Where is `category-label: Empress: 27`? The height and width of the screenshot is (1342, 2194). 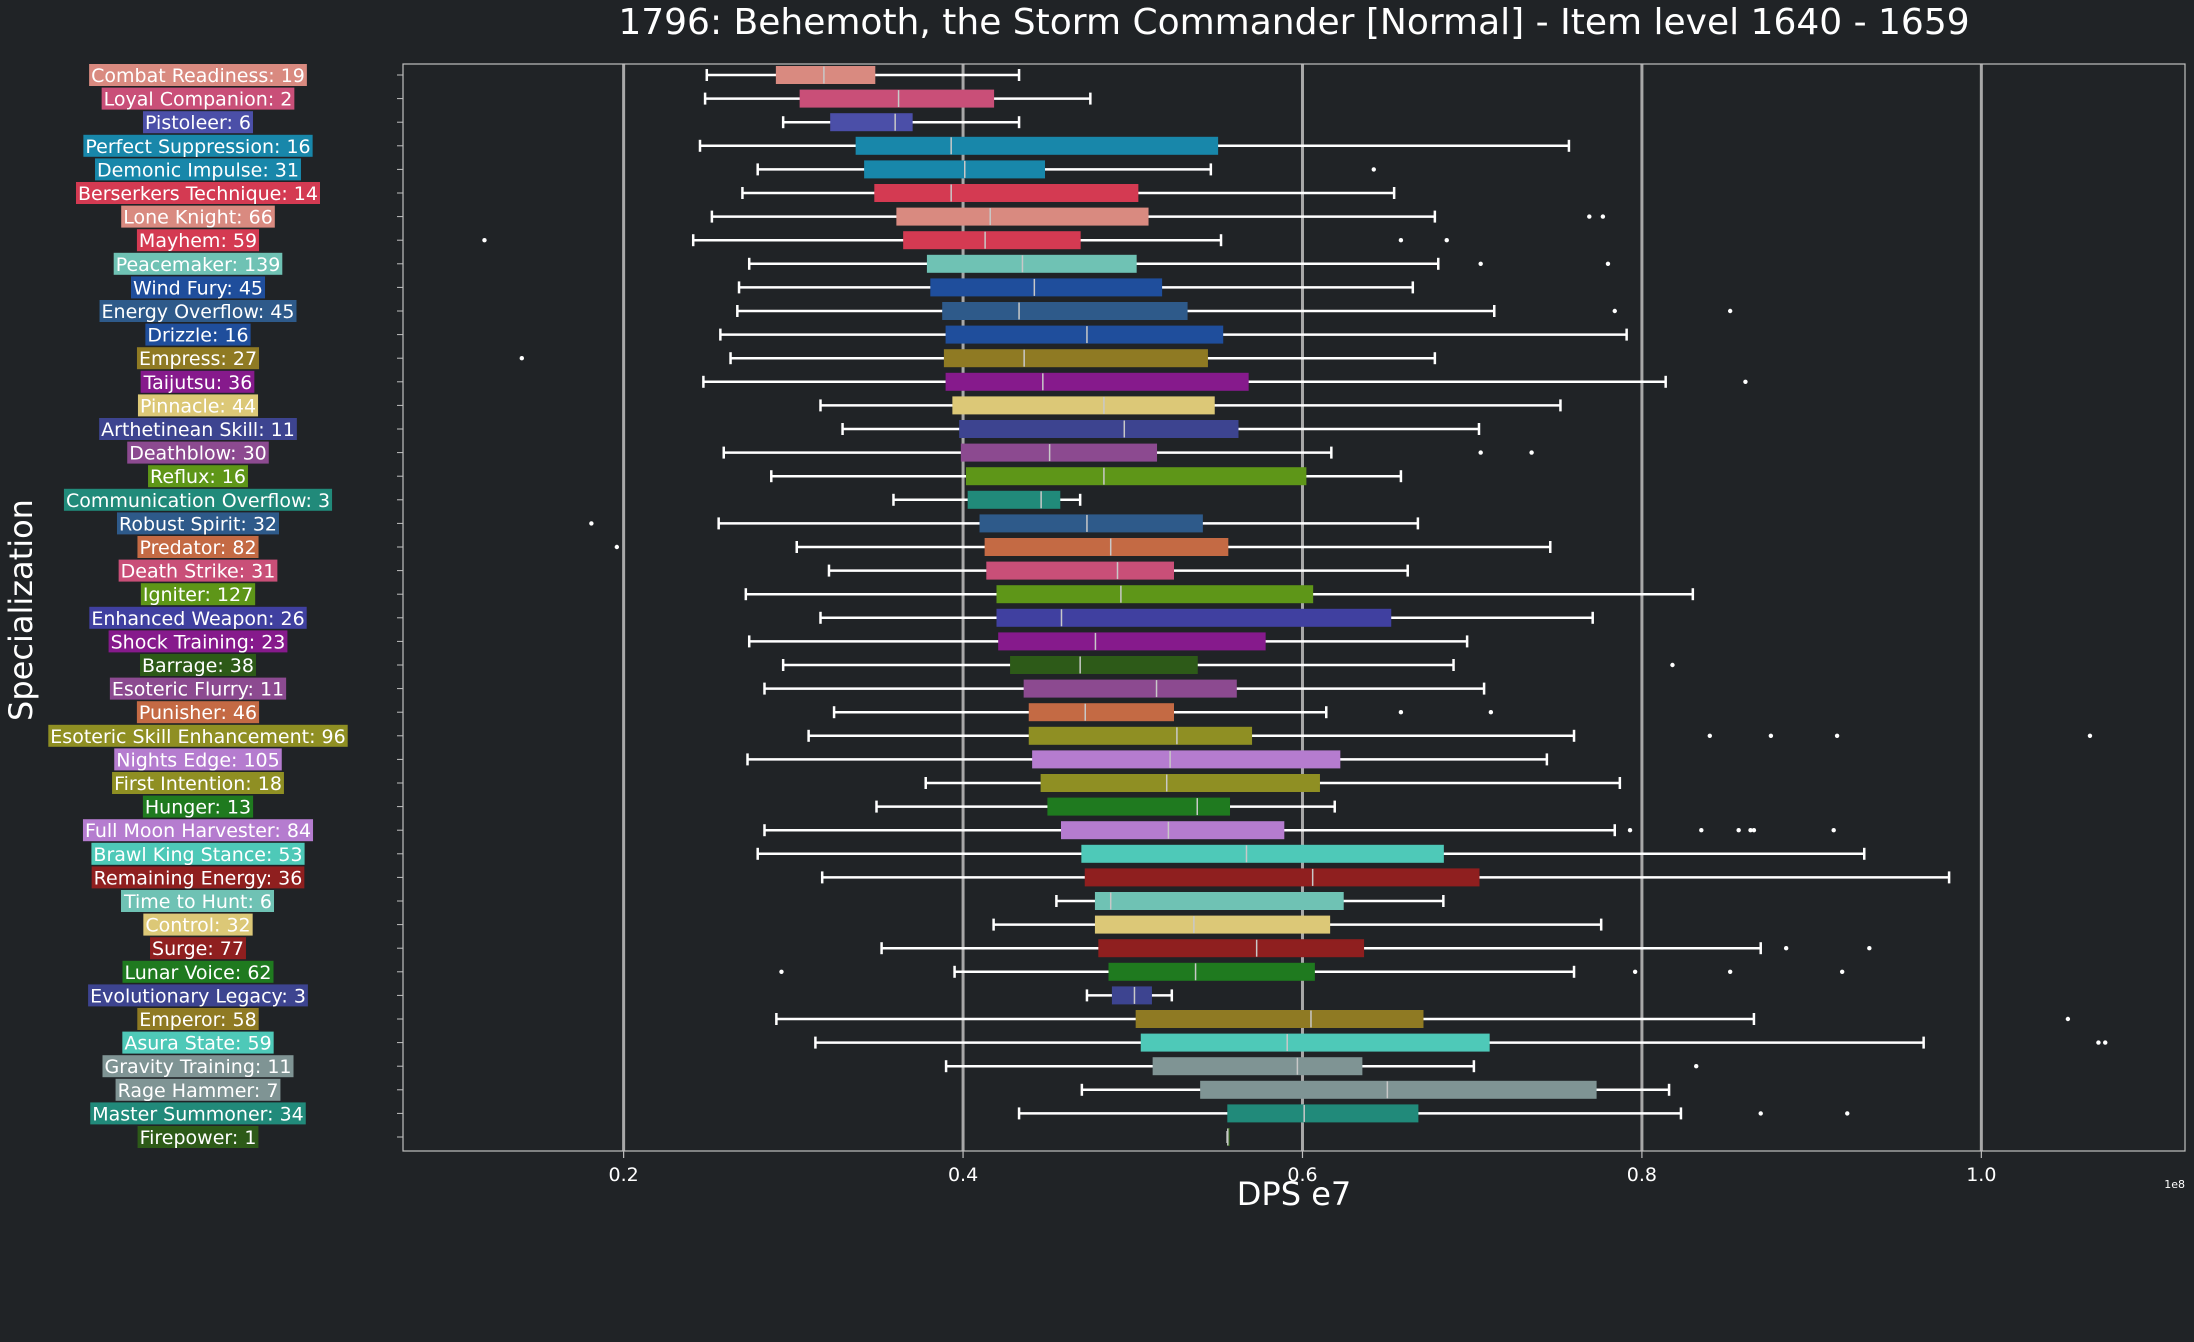
category-label: Empress: 27 is located at coordinates (198, 358).